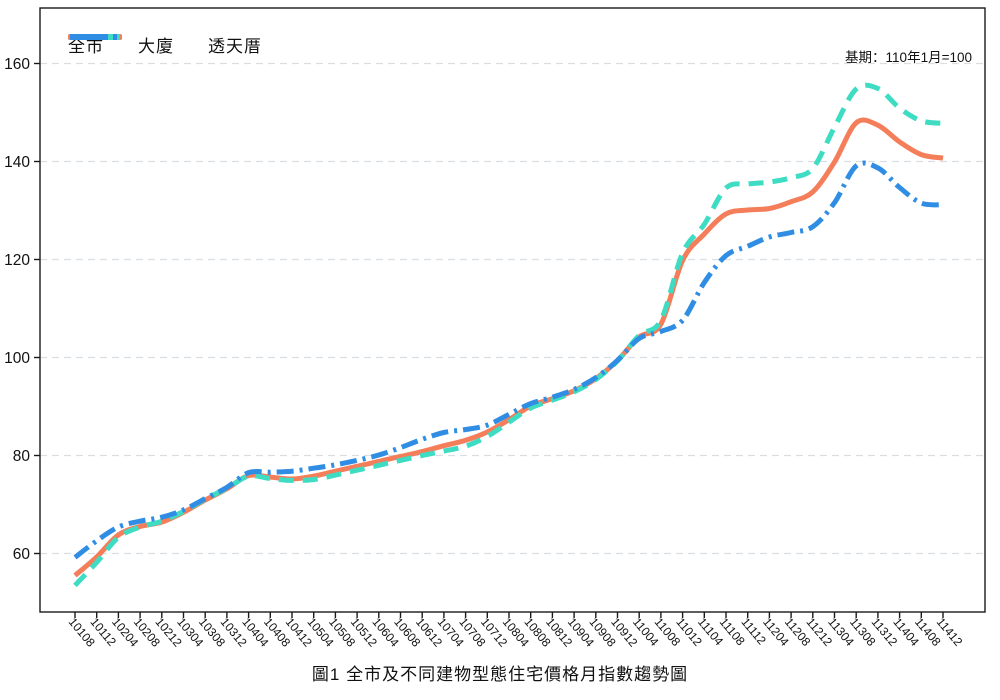 This screenshot has width=1000, height=700. I want to click on legend-swatch, so click(95, 37).